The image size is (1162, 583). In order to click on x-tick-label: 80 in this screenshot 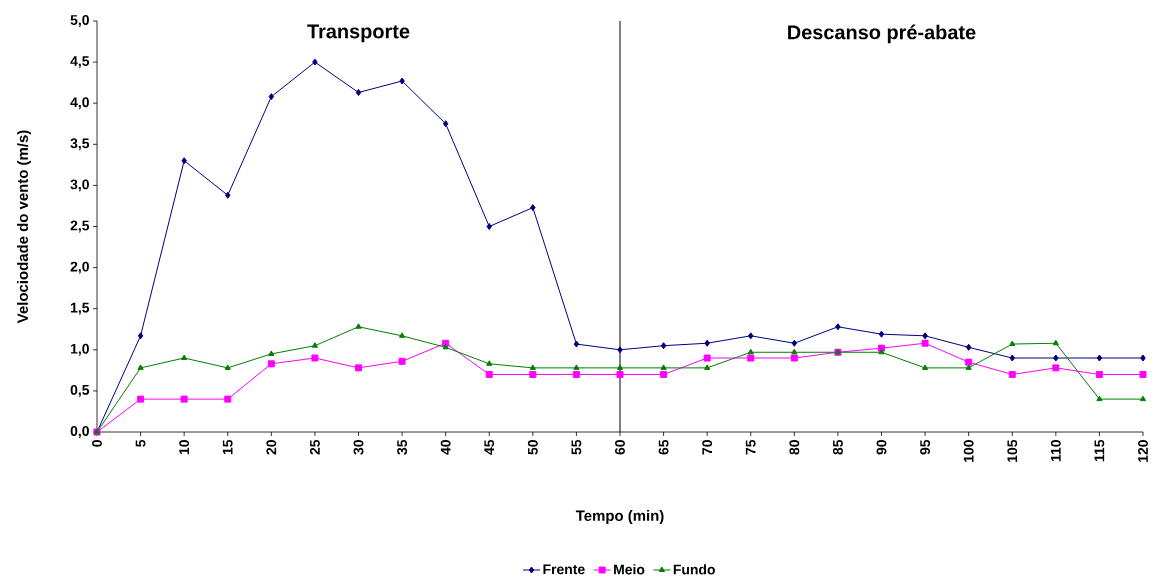, I will do `click(794, 447)`.